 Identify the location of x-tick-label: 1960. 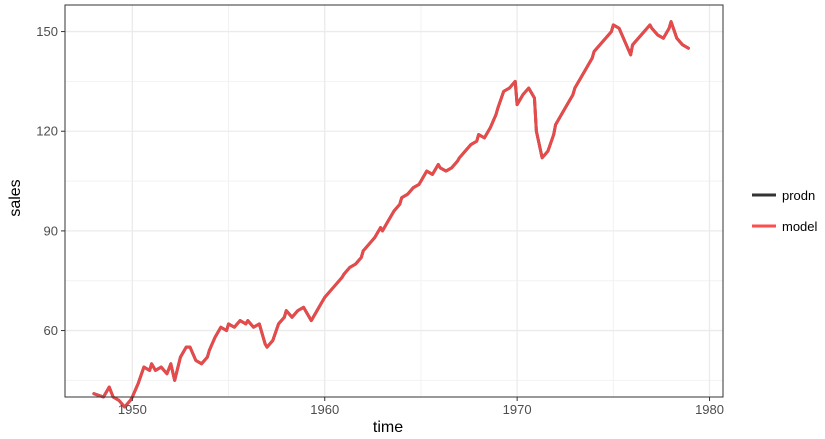
(324, 409).